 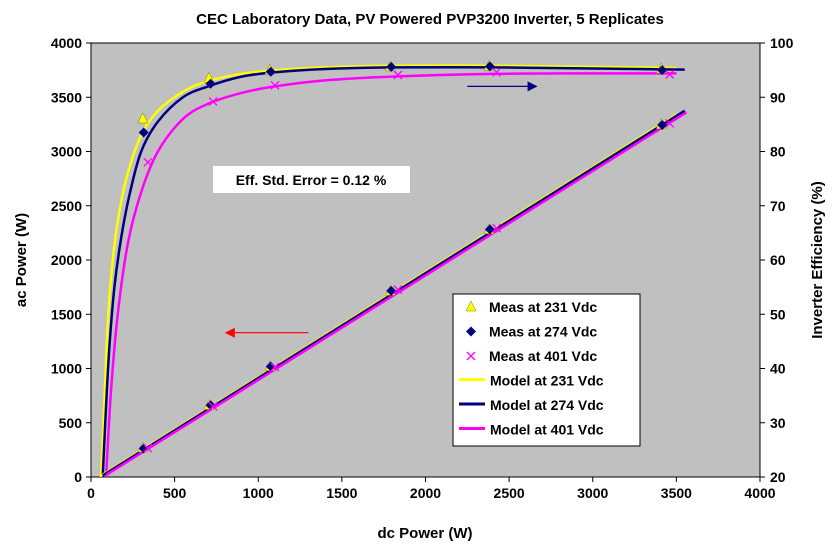 I want to click on x-tick-label: 1000, so click(x=258, y=493).